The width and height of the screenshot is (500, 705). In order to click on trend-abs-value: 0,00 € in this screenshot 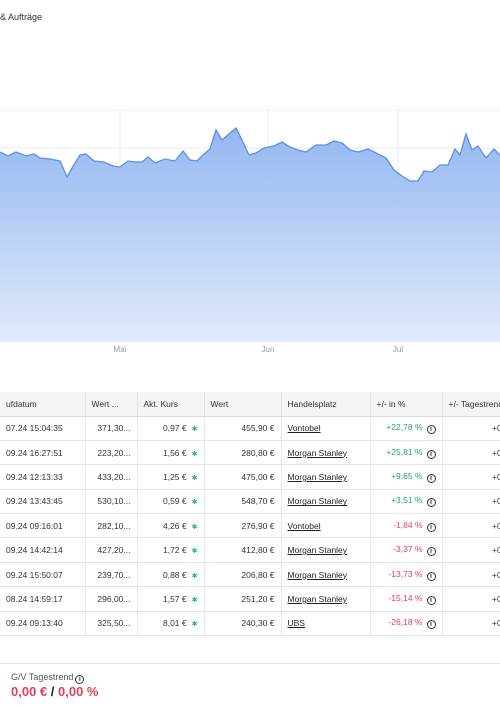, I will do `click(29, 691)`.